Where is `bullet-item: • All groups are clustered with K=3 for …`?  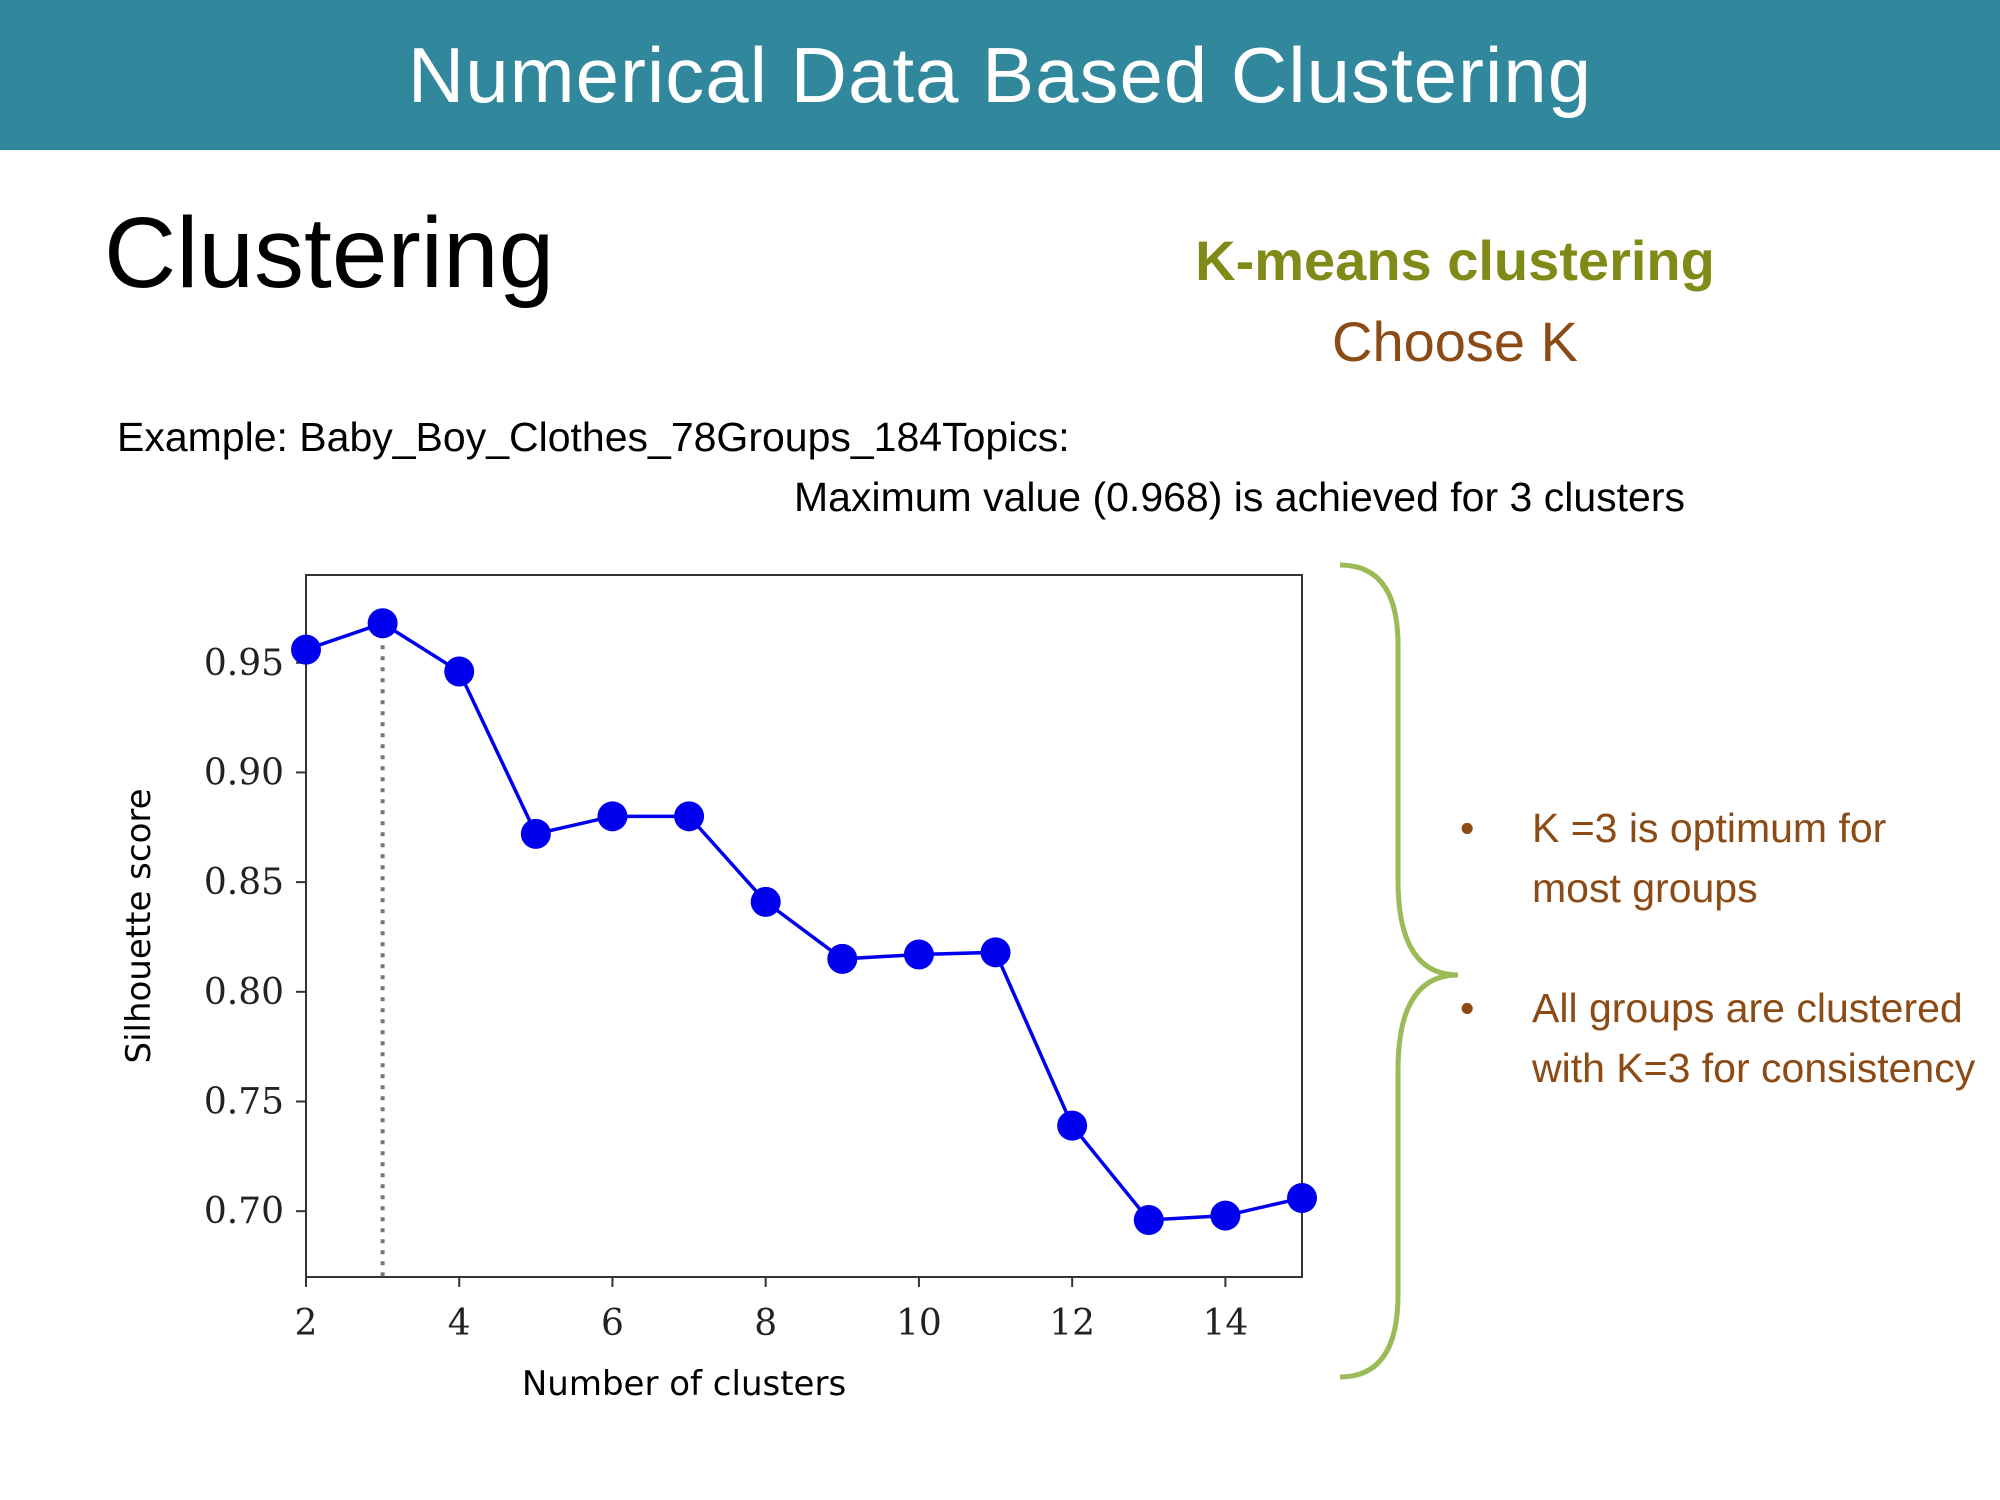
bullet-item: • All groups are clustered with K=3 for … is located at coordinates (1720, 1038).